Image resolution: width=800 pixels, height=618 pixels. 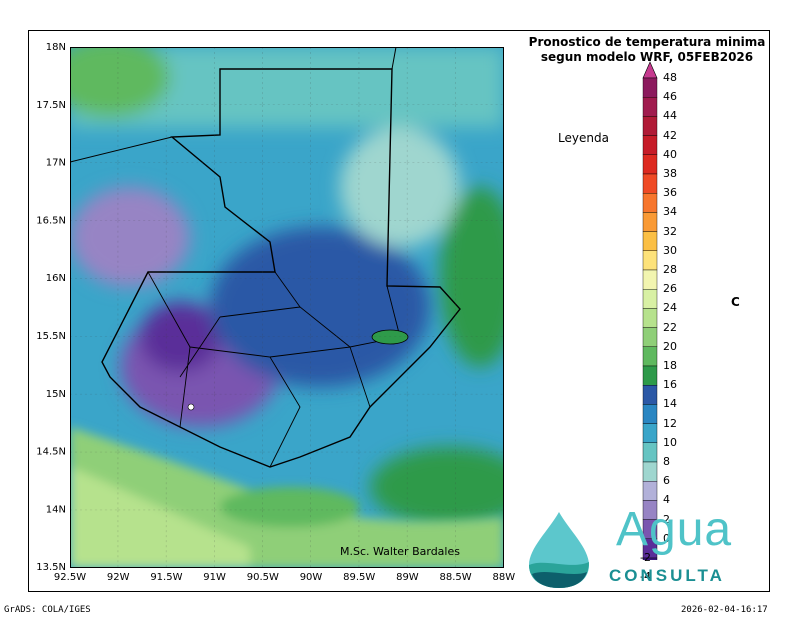 I want to click on lon-label: 92W, so click(x=118, y=577).